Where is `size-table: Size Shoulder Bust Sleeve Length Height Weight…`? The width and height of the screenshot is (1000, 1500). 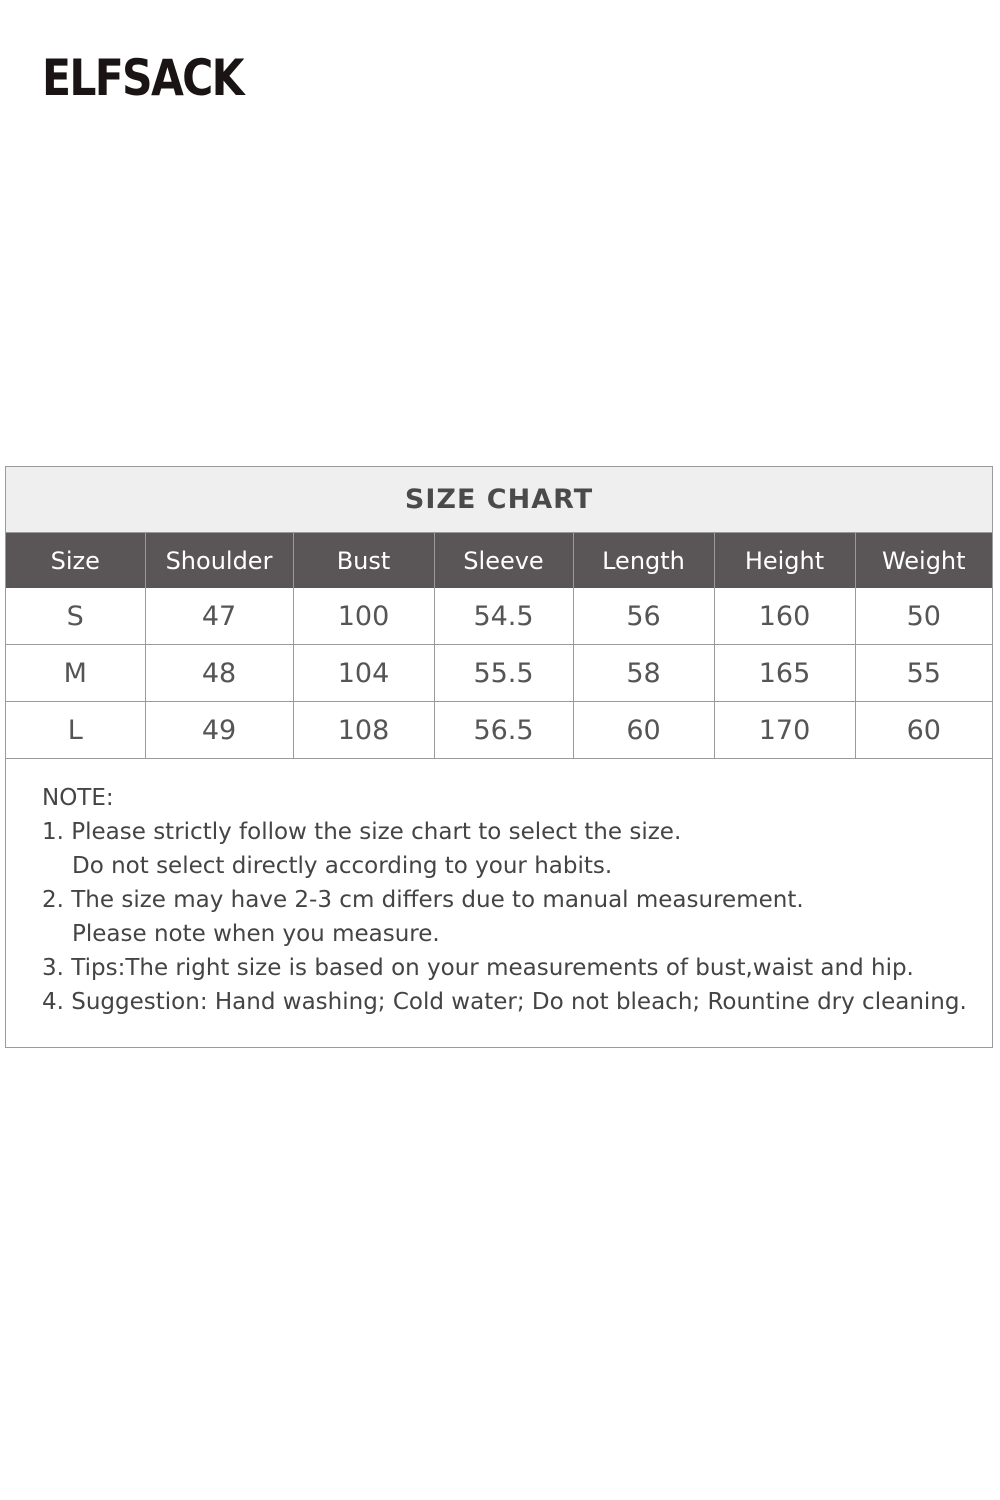
size-table: Size Shoulder Bust Sleeve Length Height Weight… is located at coordinates (499, 646).